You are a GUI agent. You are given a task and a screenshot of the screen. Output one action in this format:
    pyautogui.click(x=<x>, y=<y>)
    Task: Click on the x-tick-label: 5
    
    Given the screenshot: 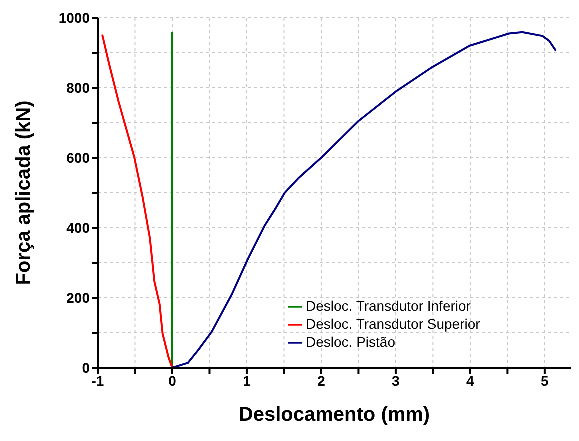 What is the action you would take?
    pyautogui.click(x=545, y=380)
    